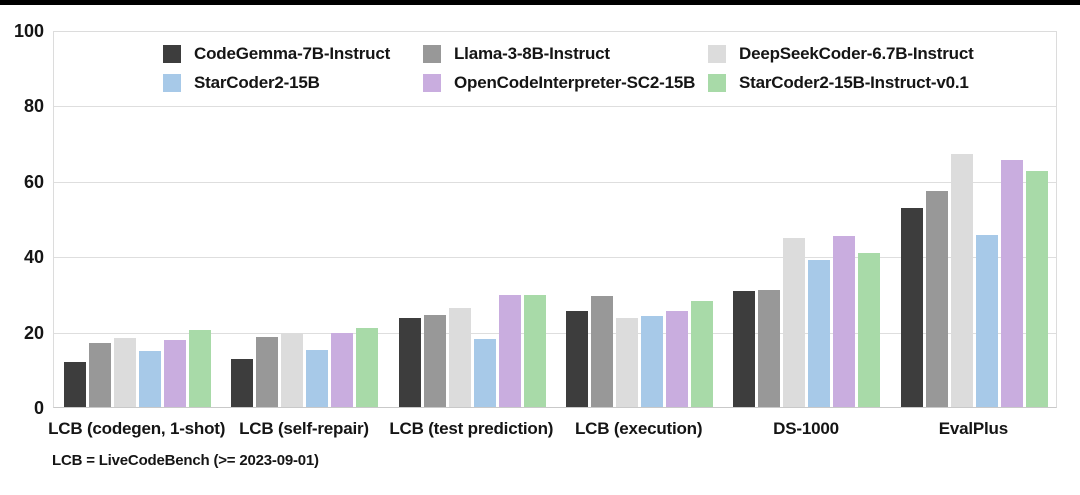 The height and width of the screenshot is (495, 1080). I want to click on legend-item-label: StarCoder2-15B-Instruct-v0.1, so click(854, 82).